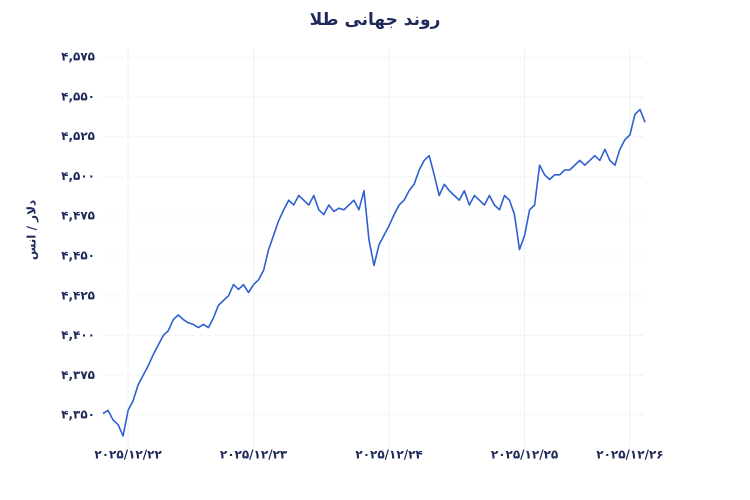  Describe the element at coordinates (375, 20) in the screenshot. I see `chart-title: روند جهانی طلا` at that location.